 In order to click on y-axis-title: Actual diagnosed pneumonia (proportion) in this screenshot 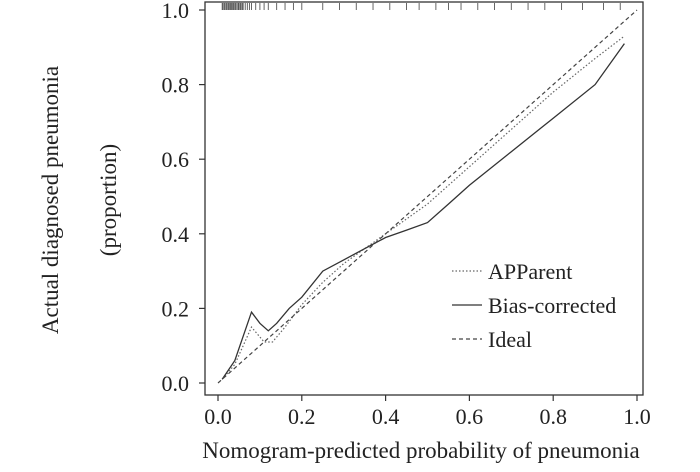, I will do `click(79, 200)`.